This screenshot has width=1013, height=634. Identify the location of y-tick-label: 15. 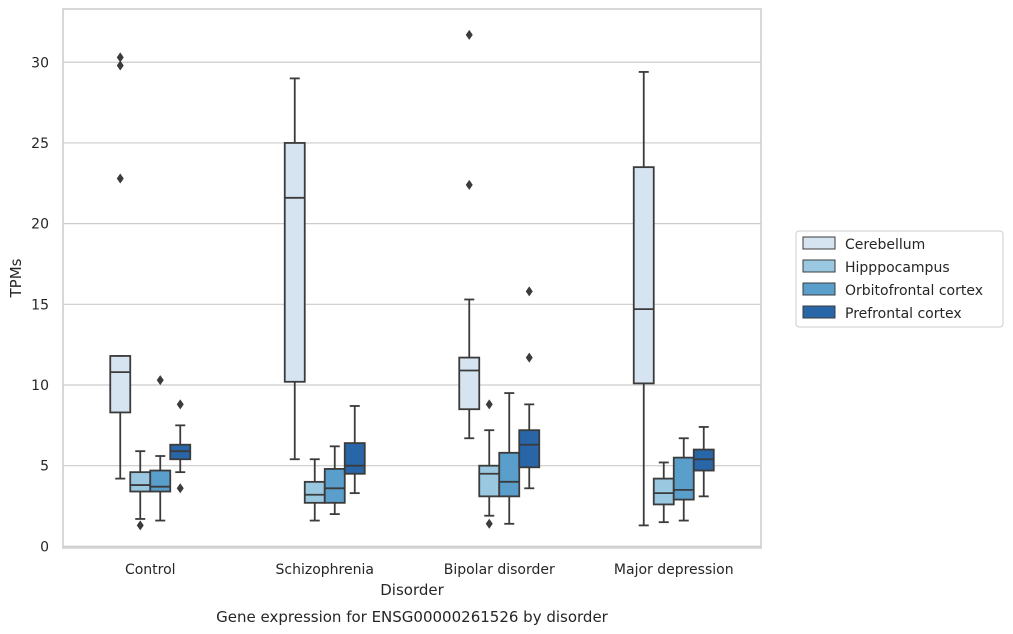
(40, 305).